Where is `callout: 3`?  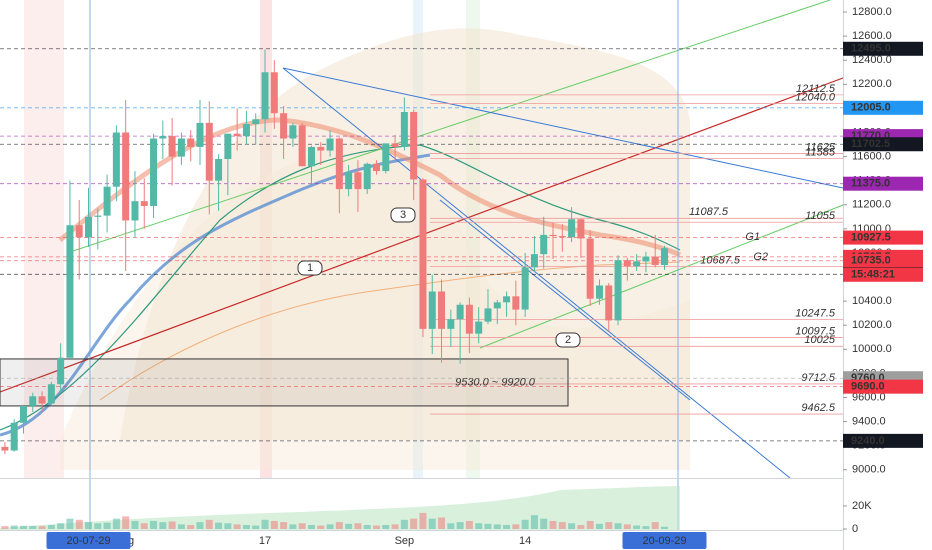
callout: 3 is located at coordinates (403, 215).